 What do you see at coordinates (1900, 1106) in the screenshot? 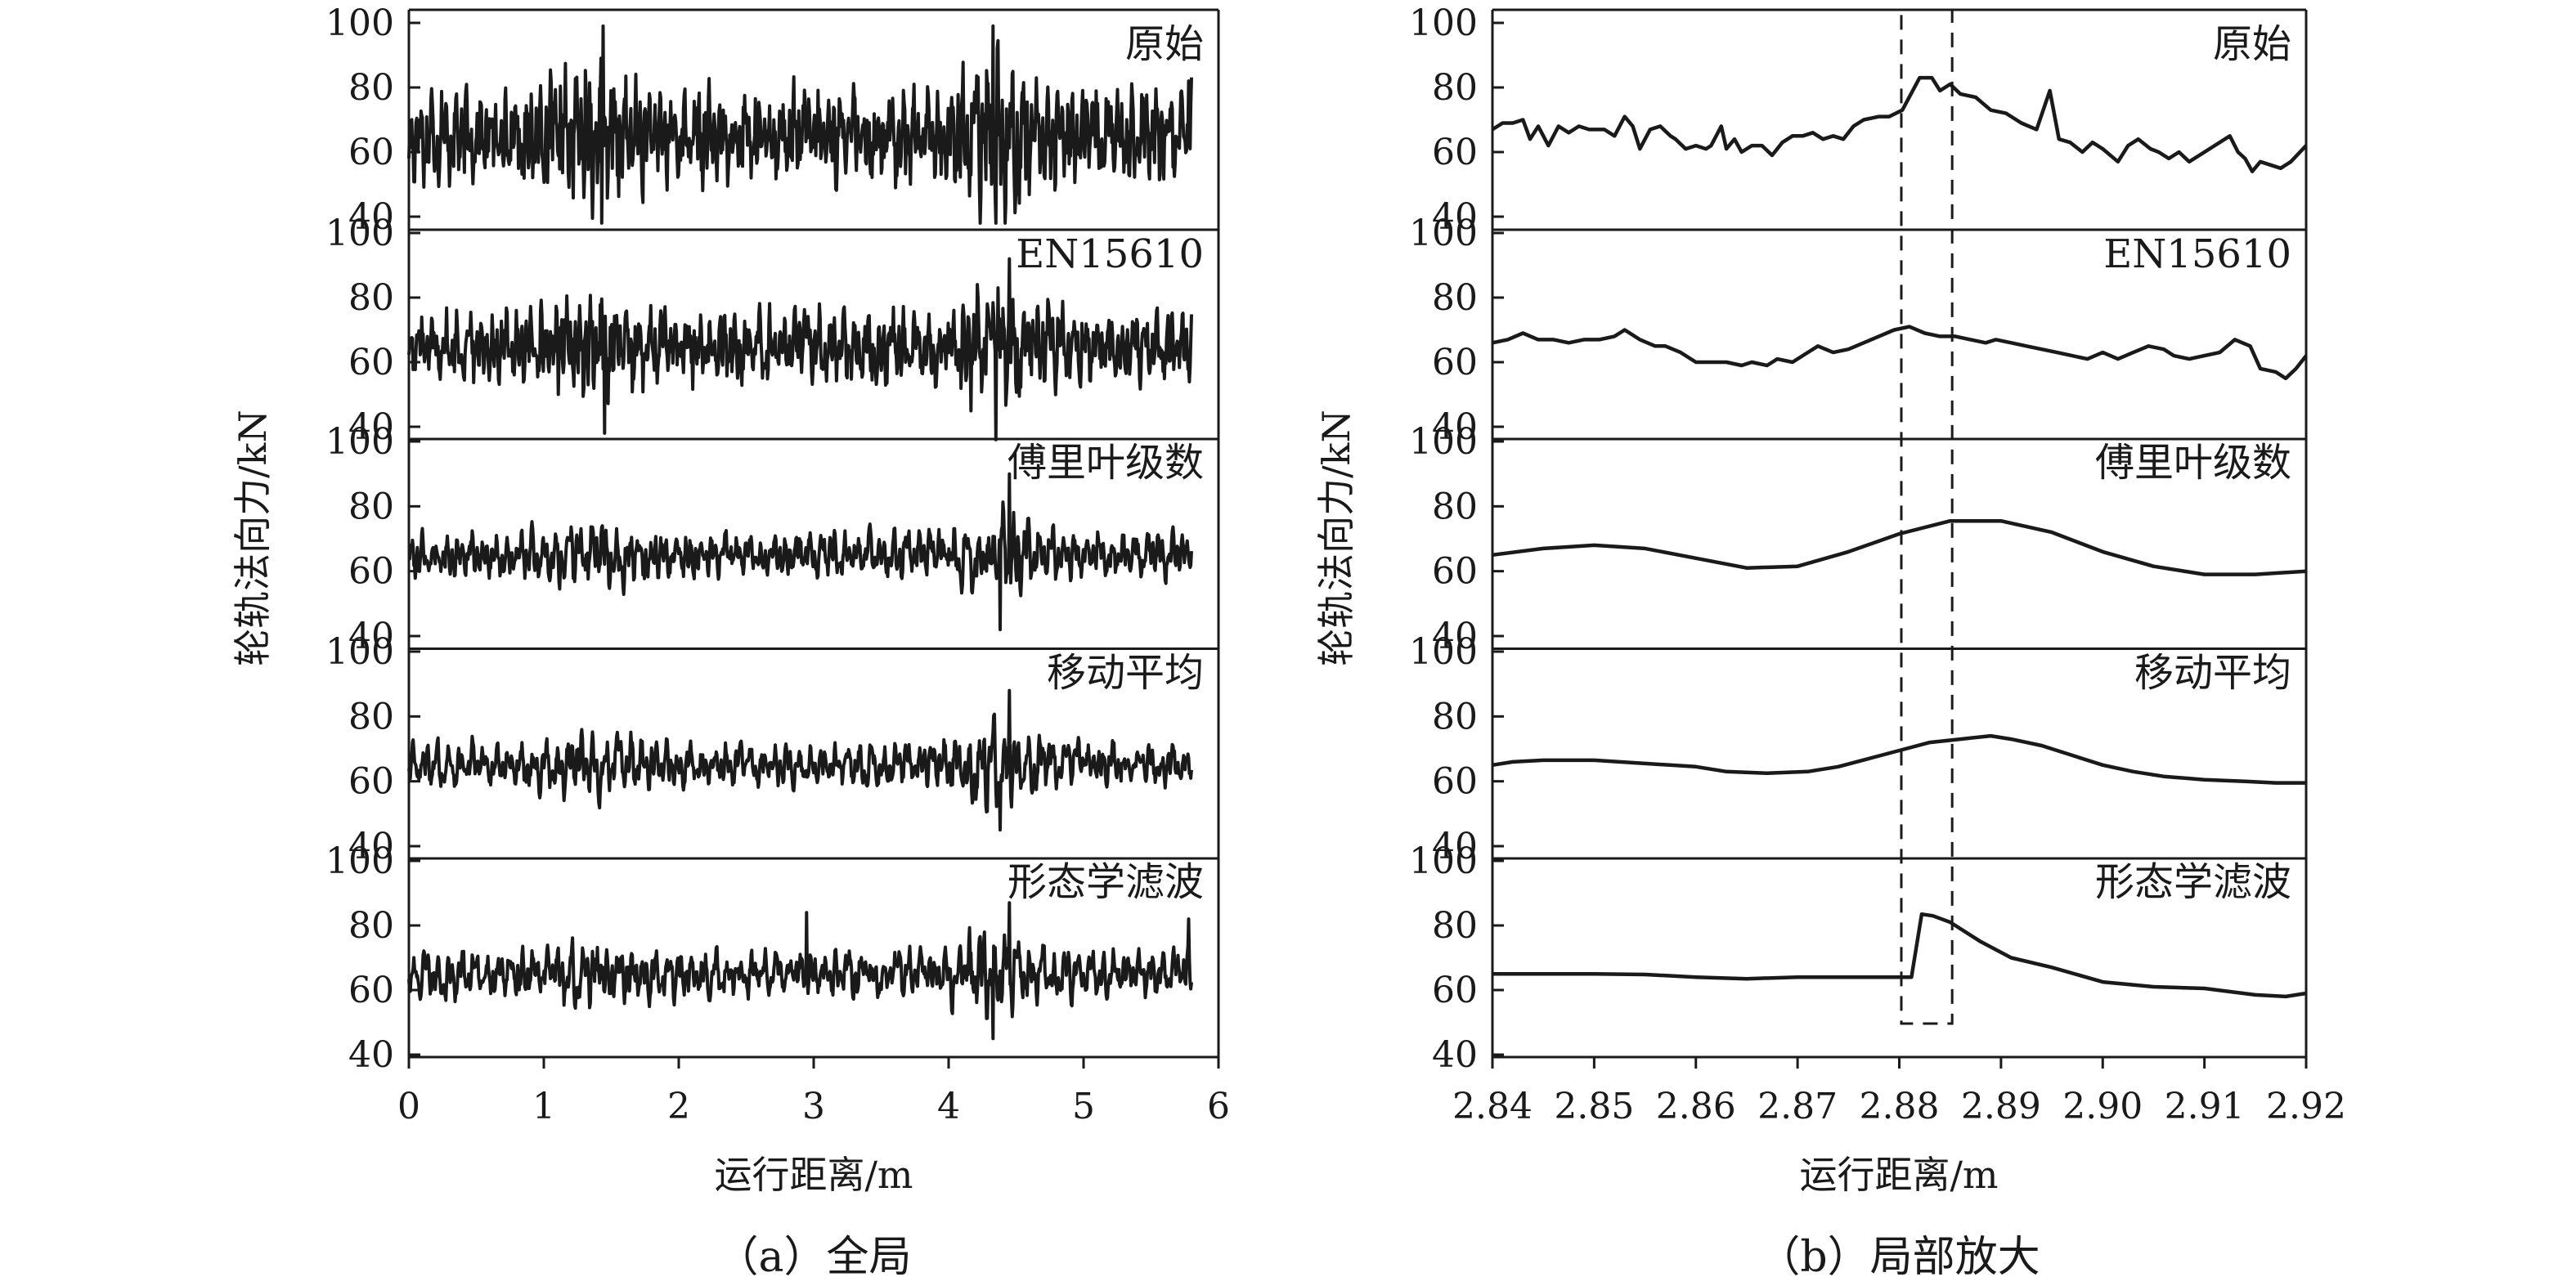
I see `x-tick-label: 2.88` at bounding box center [1900, 1106].